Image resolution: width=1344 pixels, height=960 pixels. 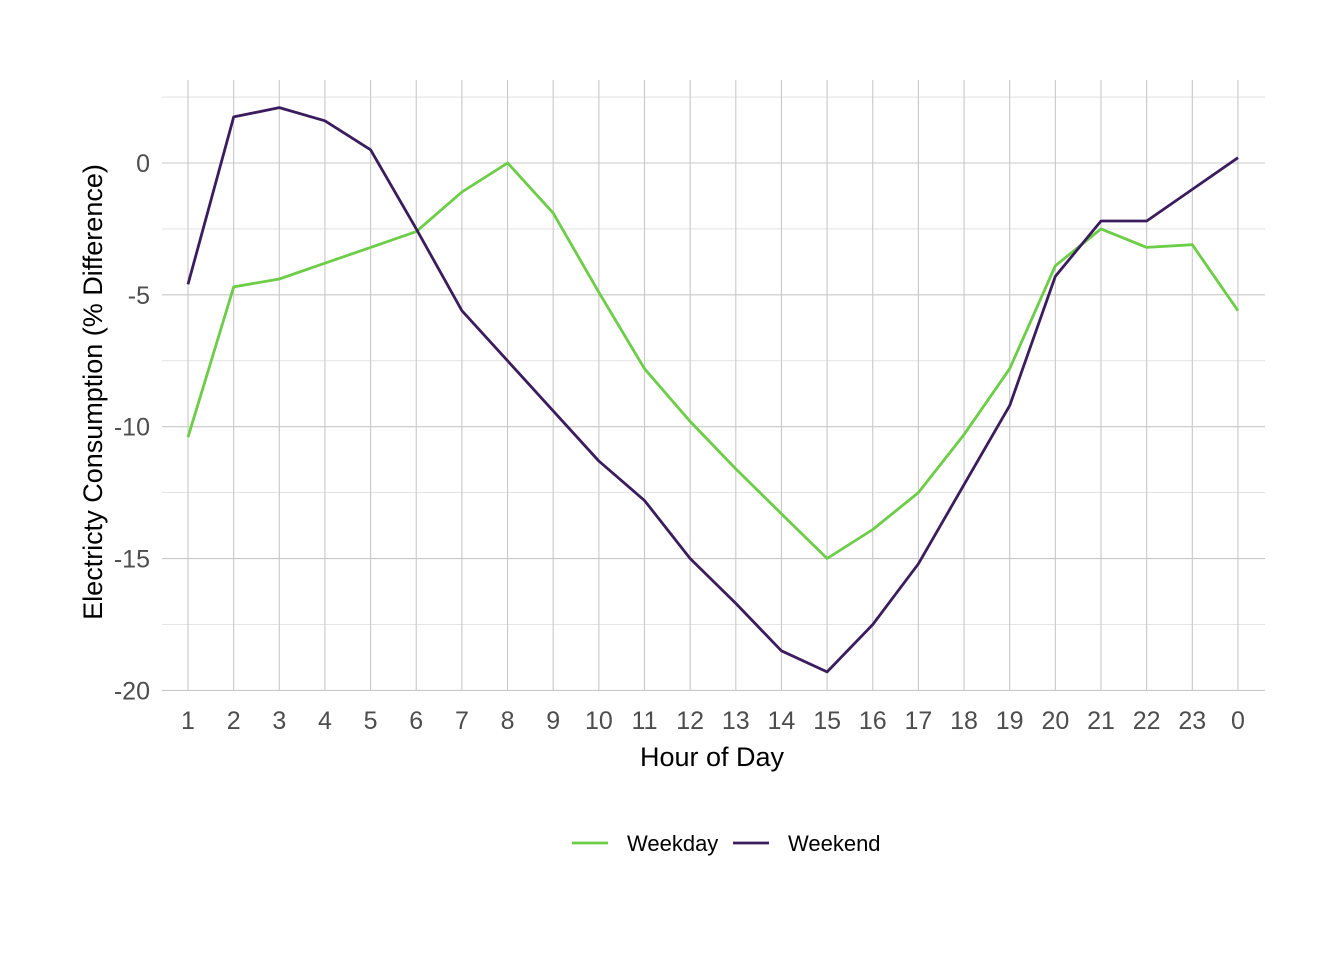 I want to click on x-tick-label: 5, so click(x=371, y=721).